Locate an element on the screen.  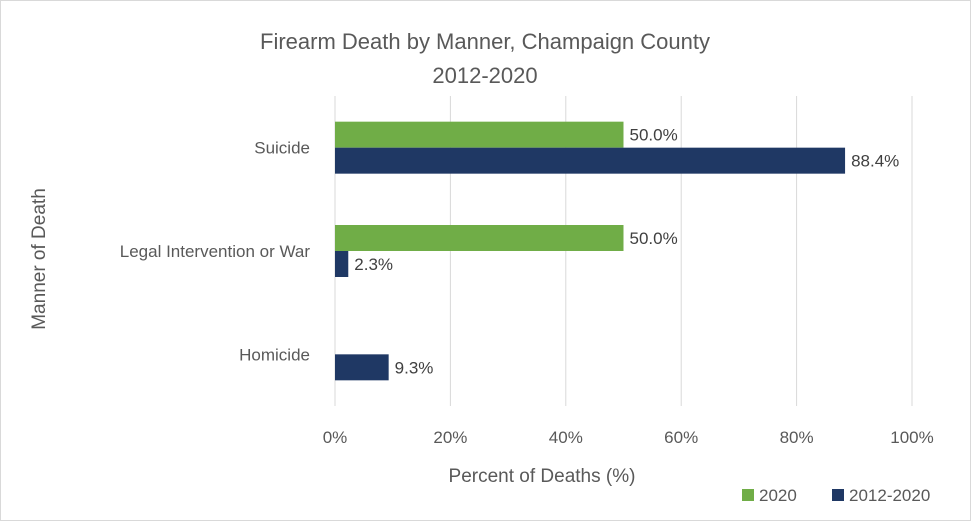
legend-label-2020: 2020 is located at coordinates (778, 495).